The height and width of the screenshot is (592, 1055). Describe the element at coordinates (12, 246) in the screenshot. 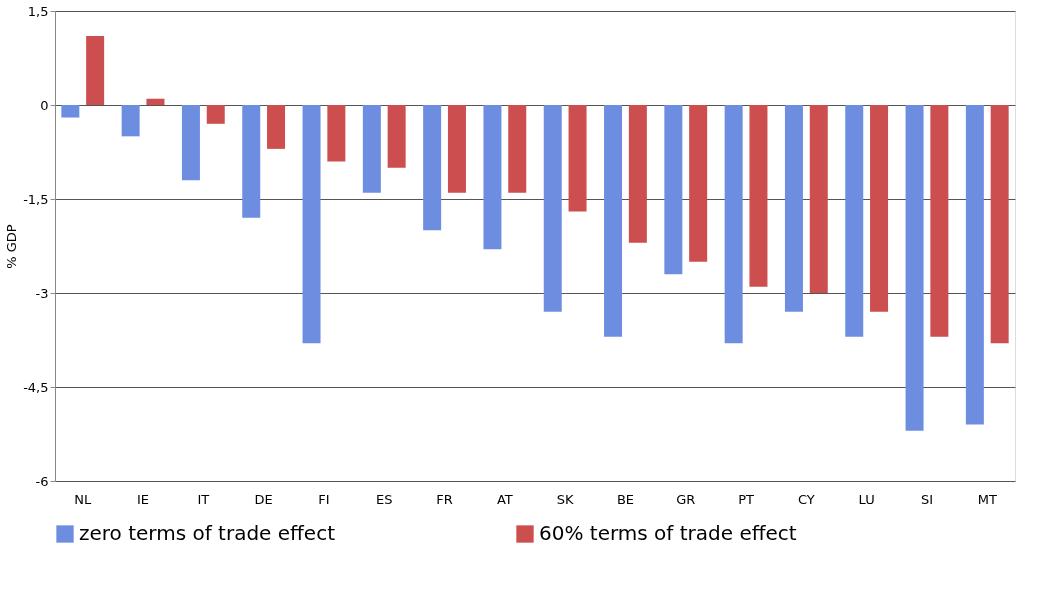

I see `y-axis-title: % GDP` at that location.